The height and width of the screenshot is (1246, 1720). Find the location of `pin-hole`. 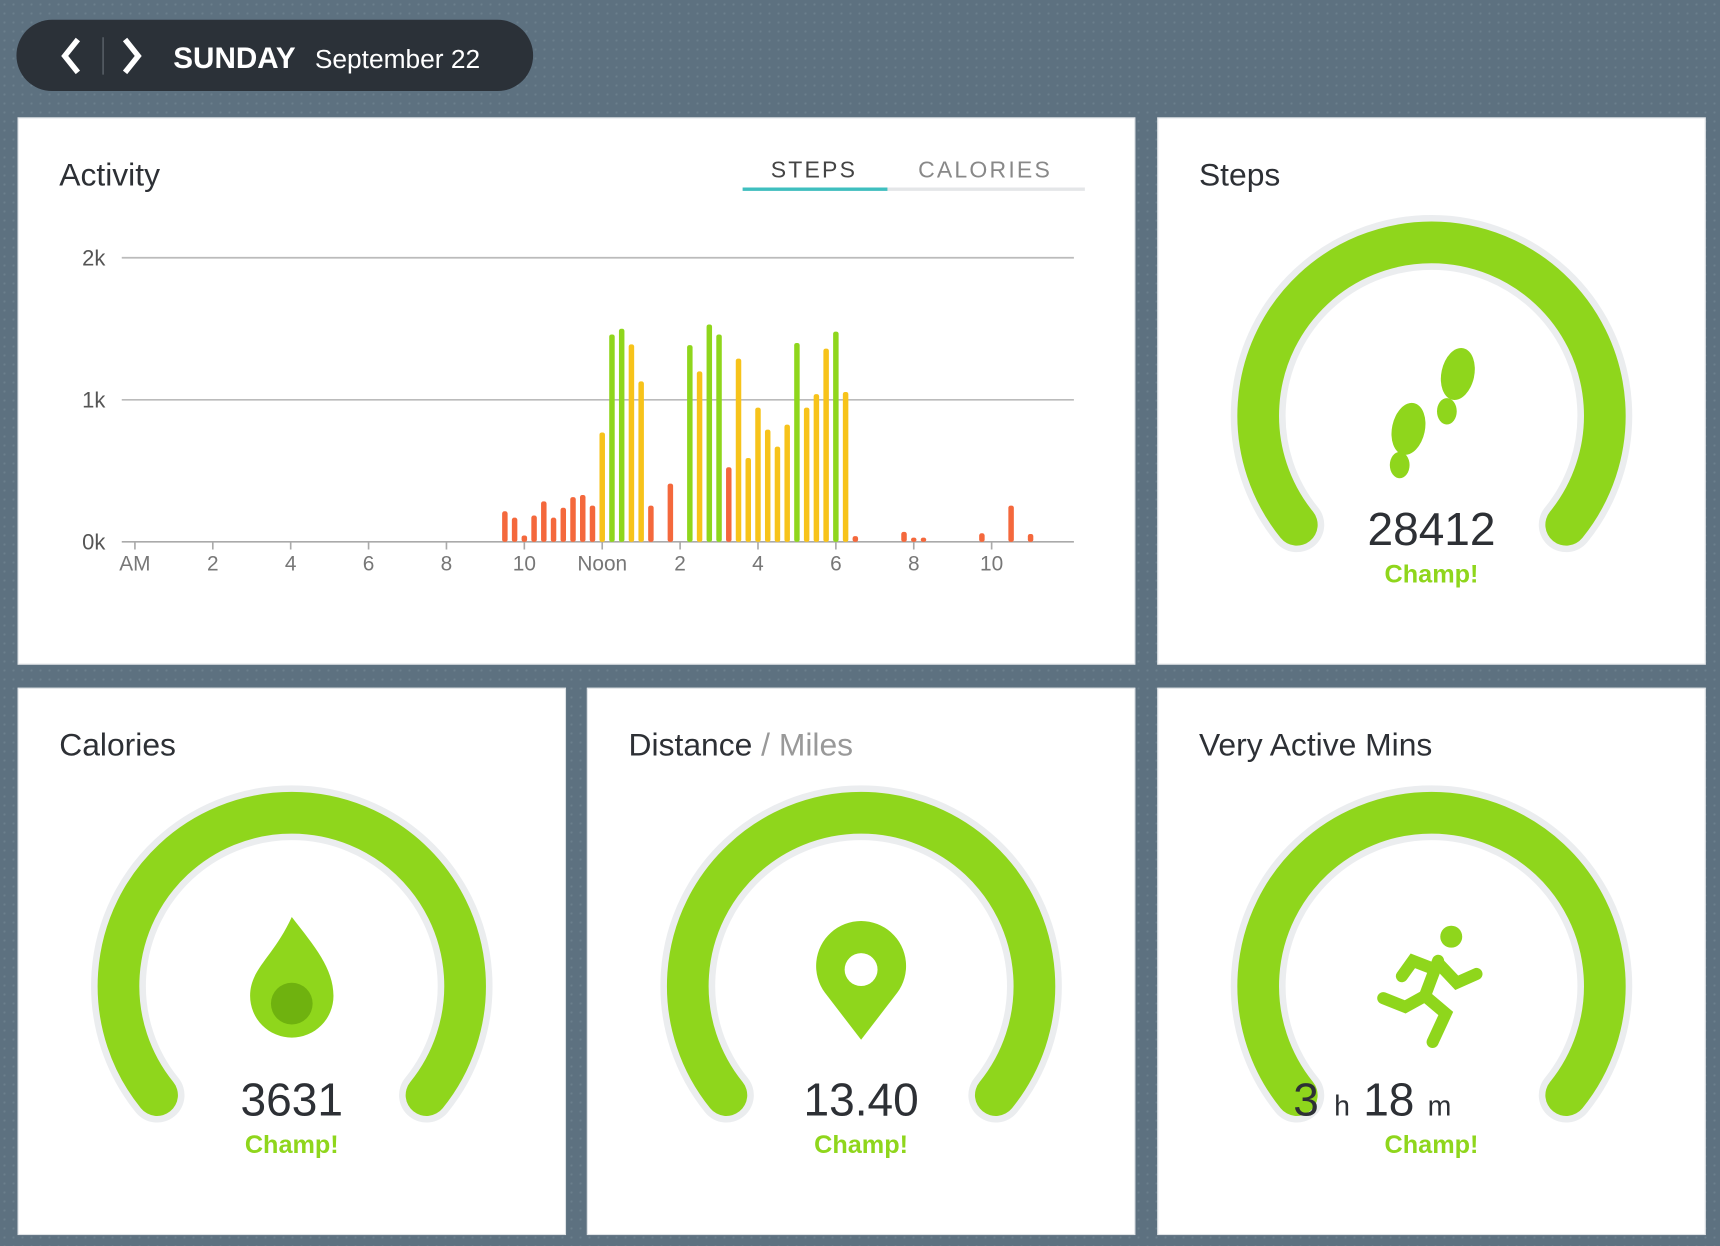

pin-hole is located at coordinates (861, 970).